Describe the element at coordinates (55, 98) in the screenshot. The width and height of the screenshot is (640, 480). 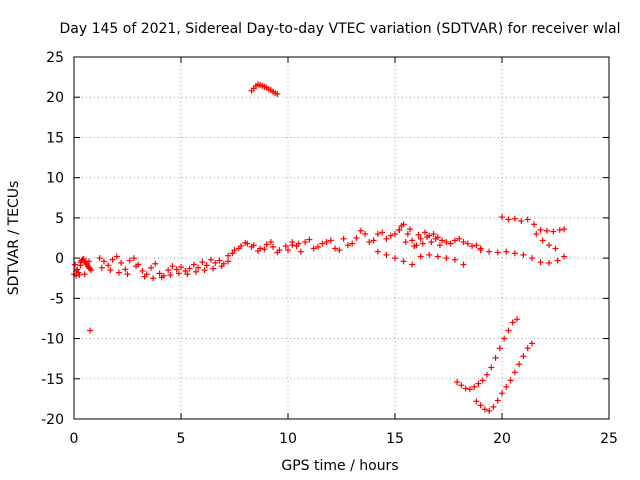
I see `y-tick-label-8: 20` at that location.